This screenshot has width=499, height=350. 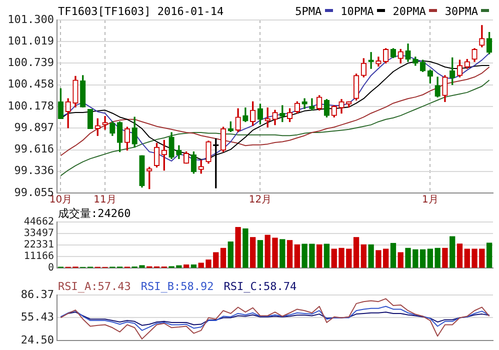 What do you see at coordinates (34, 171) in the screenshot?
I see `y-tick-label: 99.336` at bounding box center [34, 171].